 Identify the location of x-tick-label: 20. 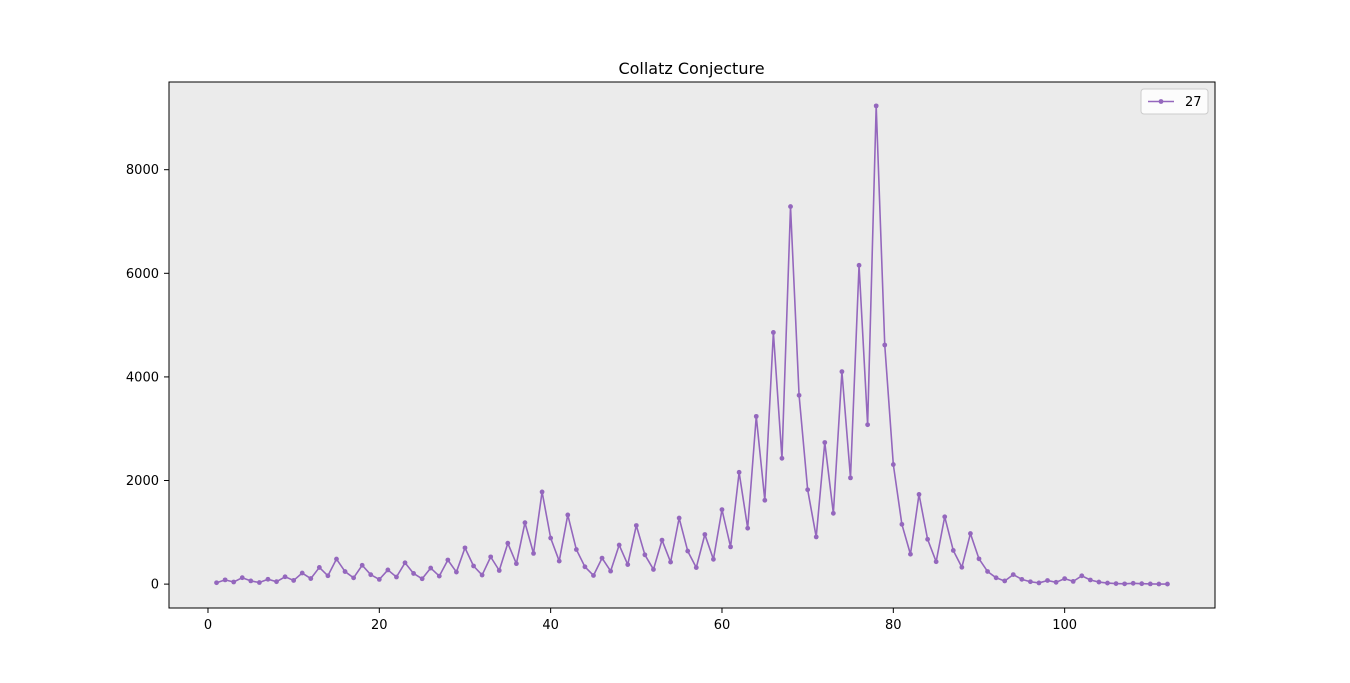
(379, 625).